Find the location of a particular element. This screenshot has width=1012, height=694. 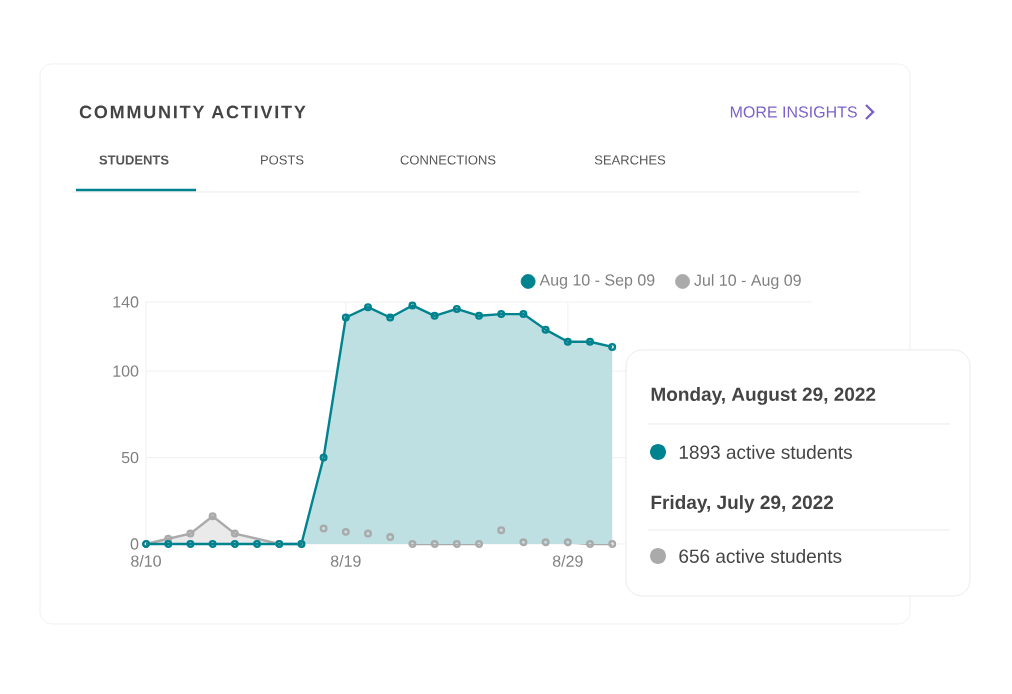

annotation: Monday, August 29, 2022 is located at coordinates (763, 396).